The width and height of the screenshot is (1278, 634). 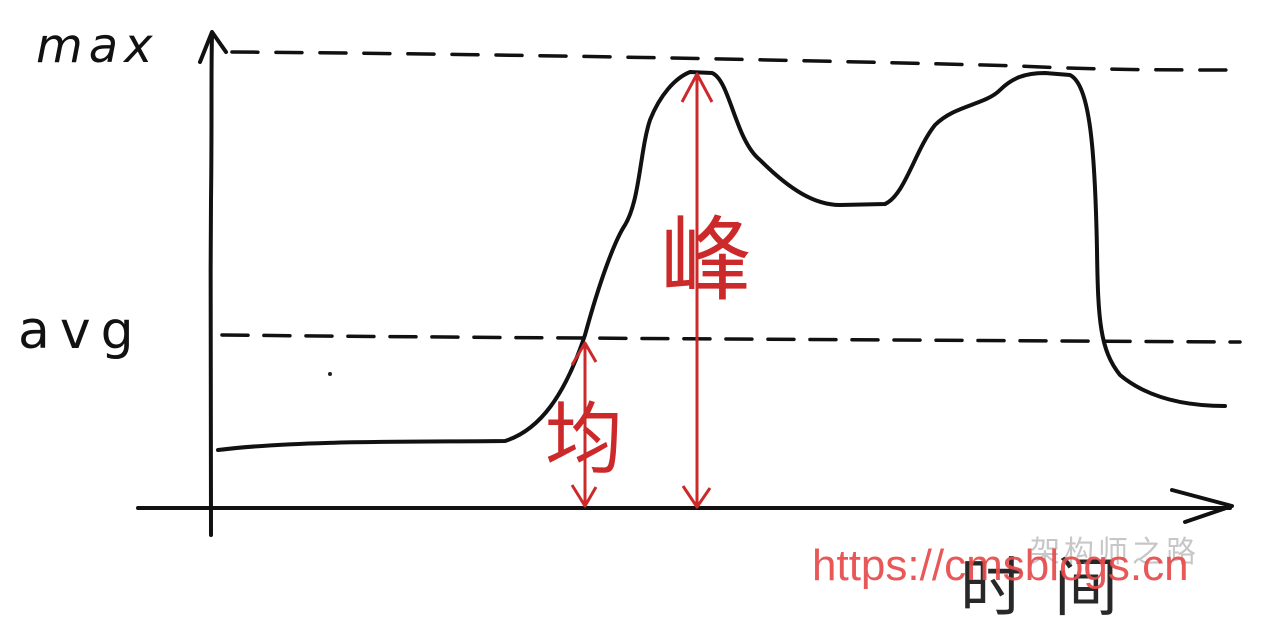 I want to click on watermark-url: https://cmsblogs.cn, so click(x=1000, y=565).